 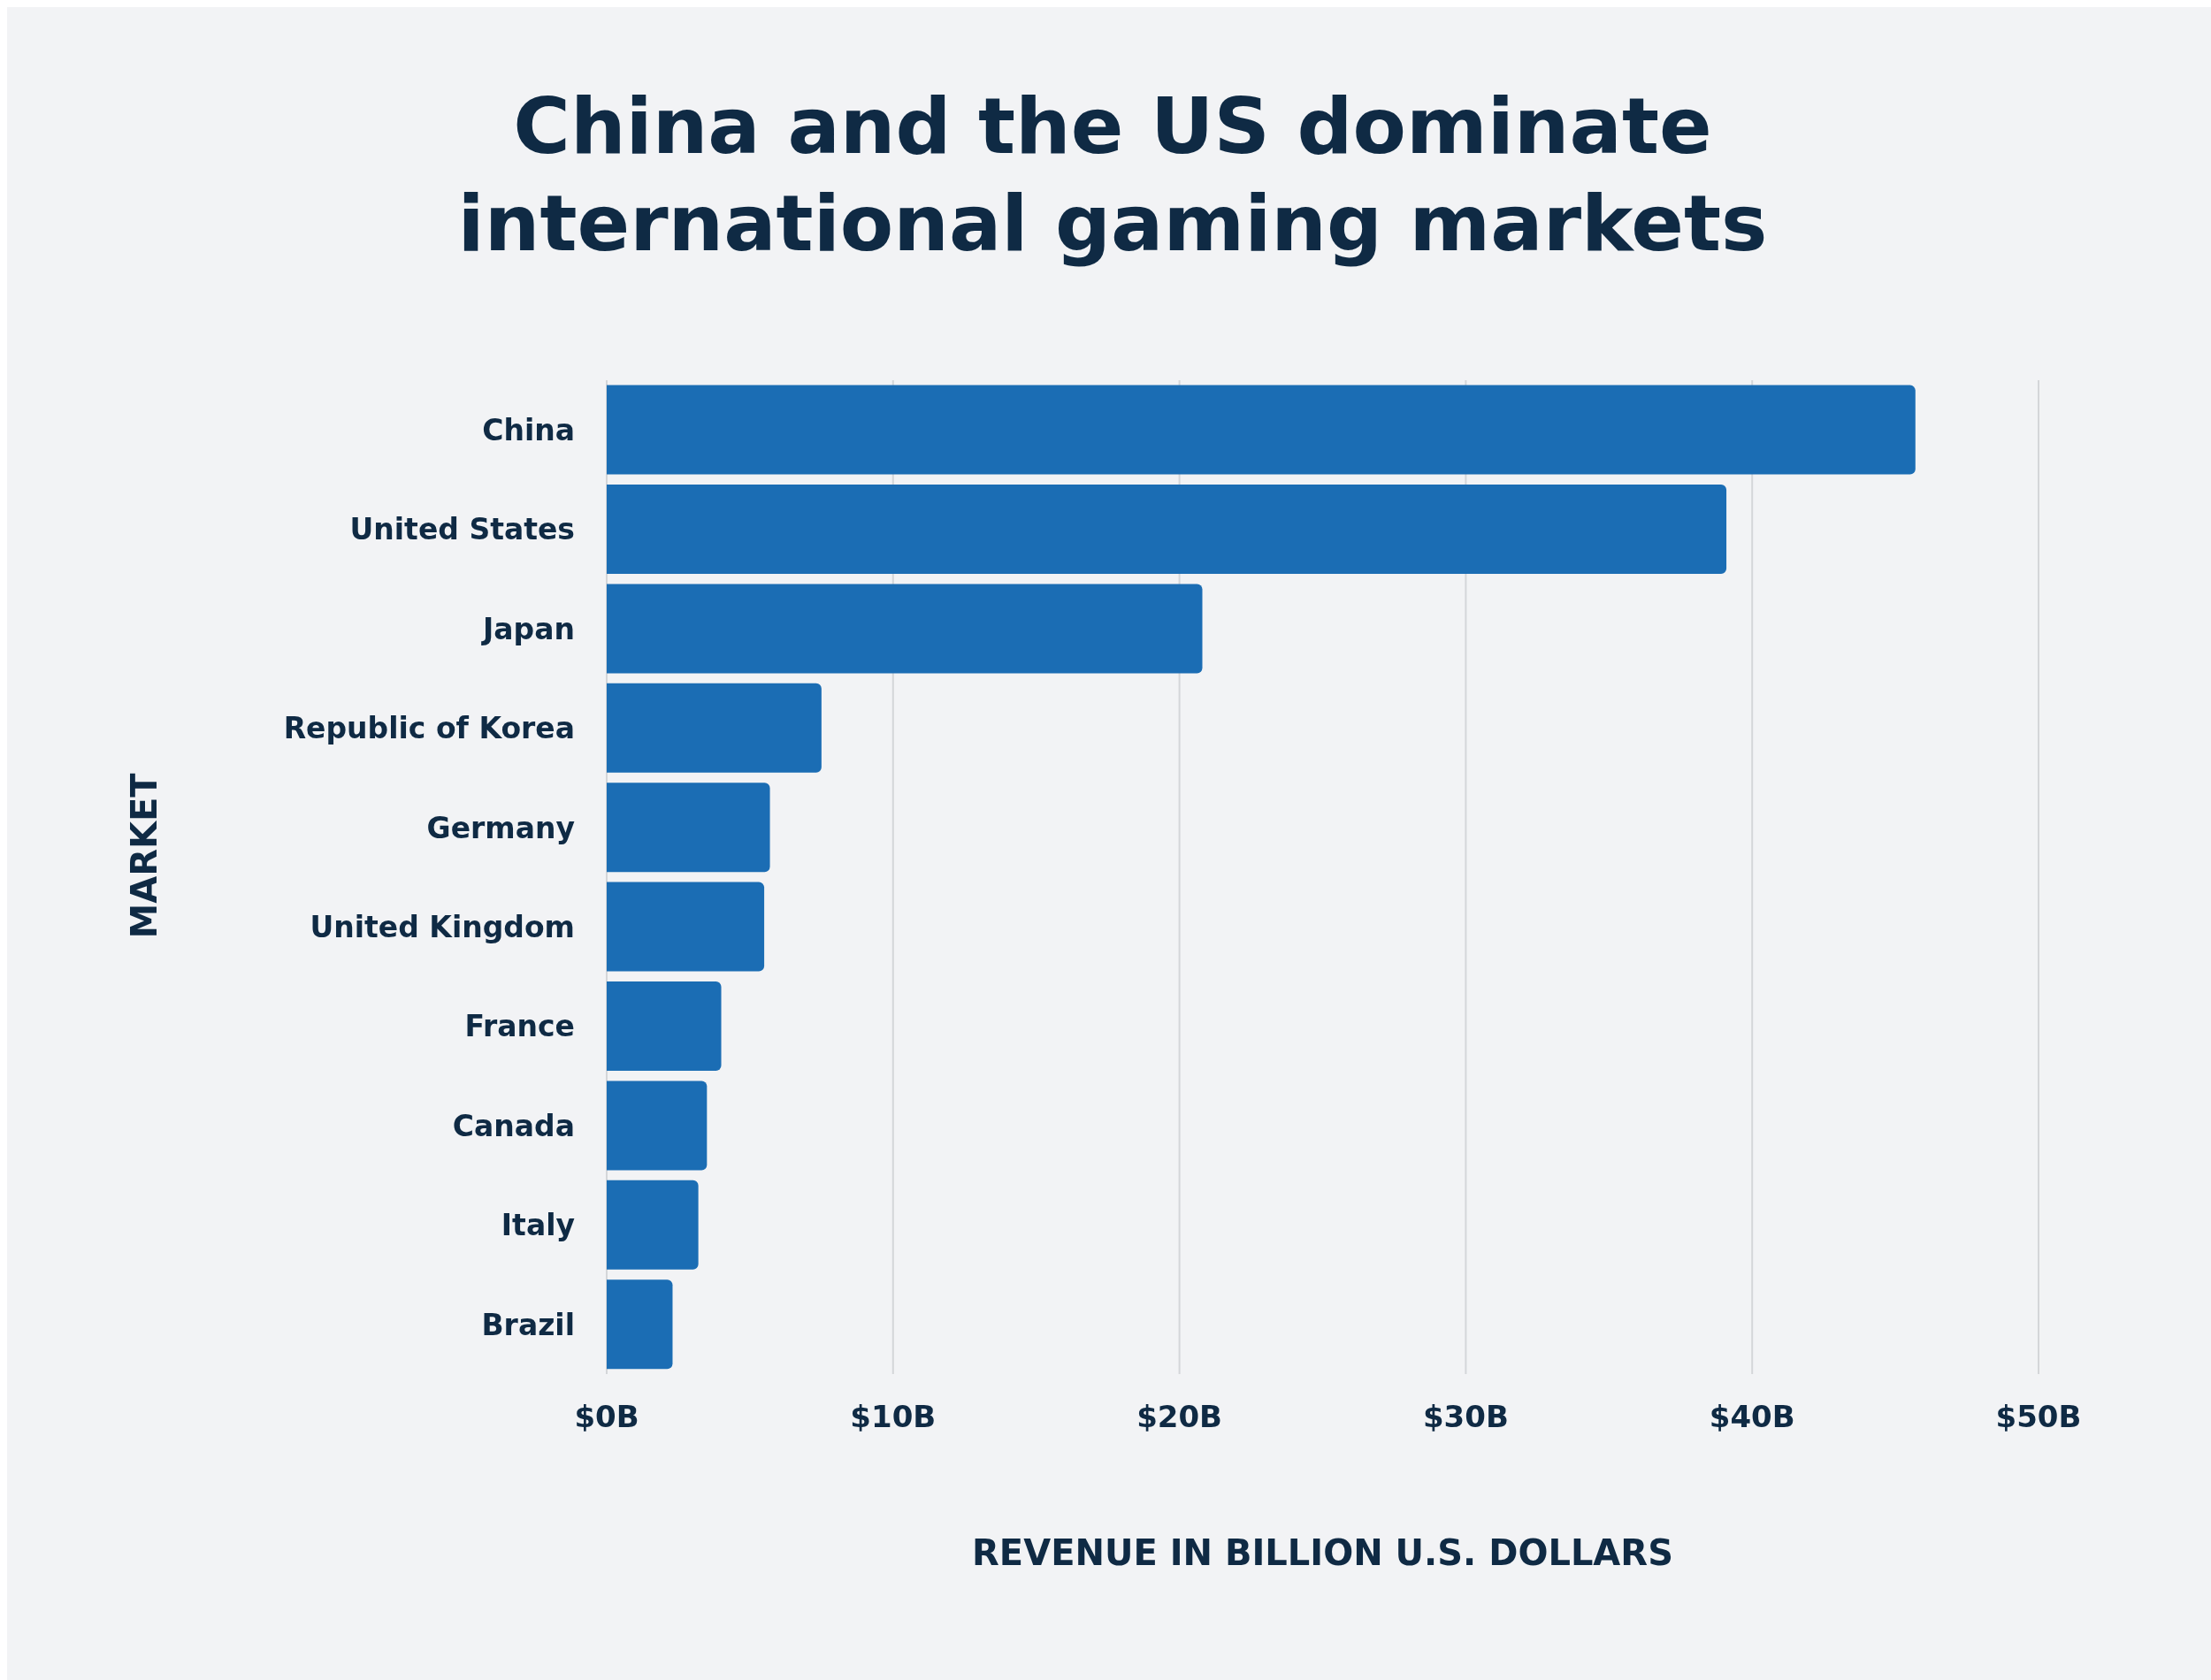 What do you see at coordinates (500, 827) in the screenshot?
I see `y-tick-label: Germany` at bounding box center [500, 827].